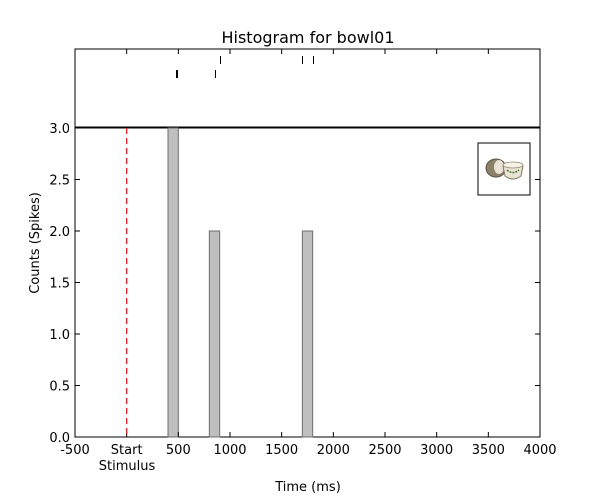  What do you see at coordinates (333, 450) in the screenshot?
I see `x-tick-label-5: 2000` at bounding box center [333, 450].